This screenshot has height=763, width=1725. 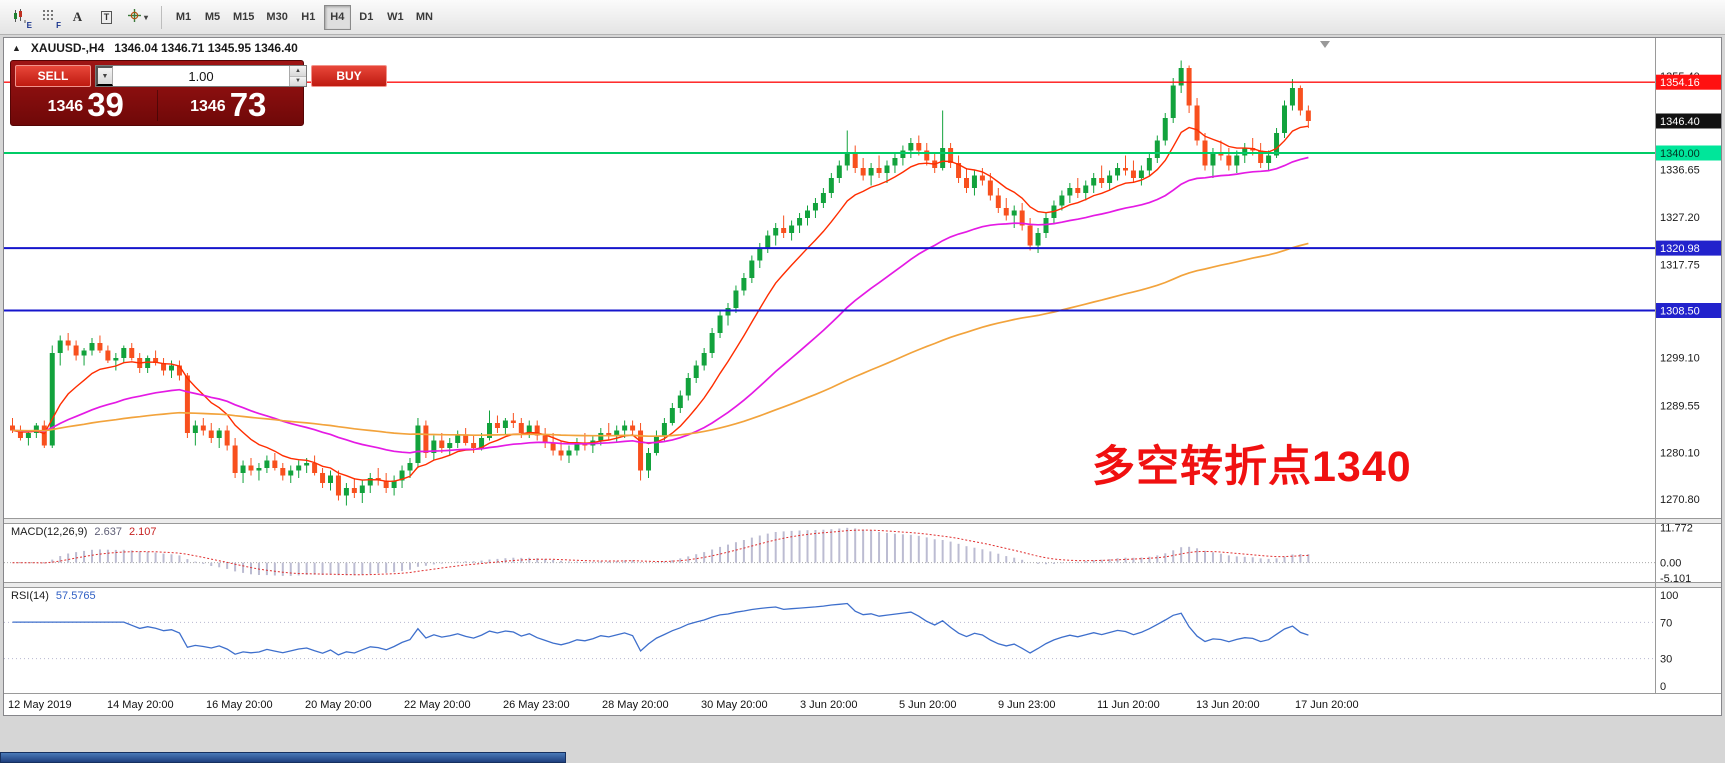 What do you see at coordinates (298, 71) in the screenshot?
I see `spinner-up-icon: ▲` at bounding box center [298, 71].